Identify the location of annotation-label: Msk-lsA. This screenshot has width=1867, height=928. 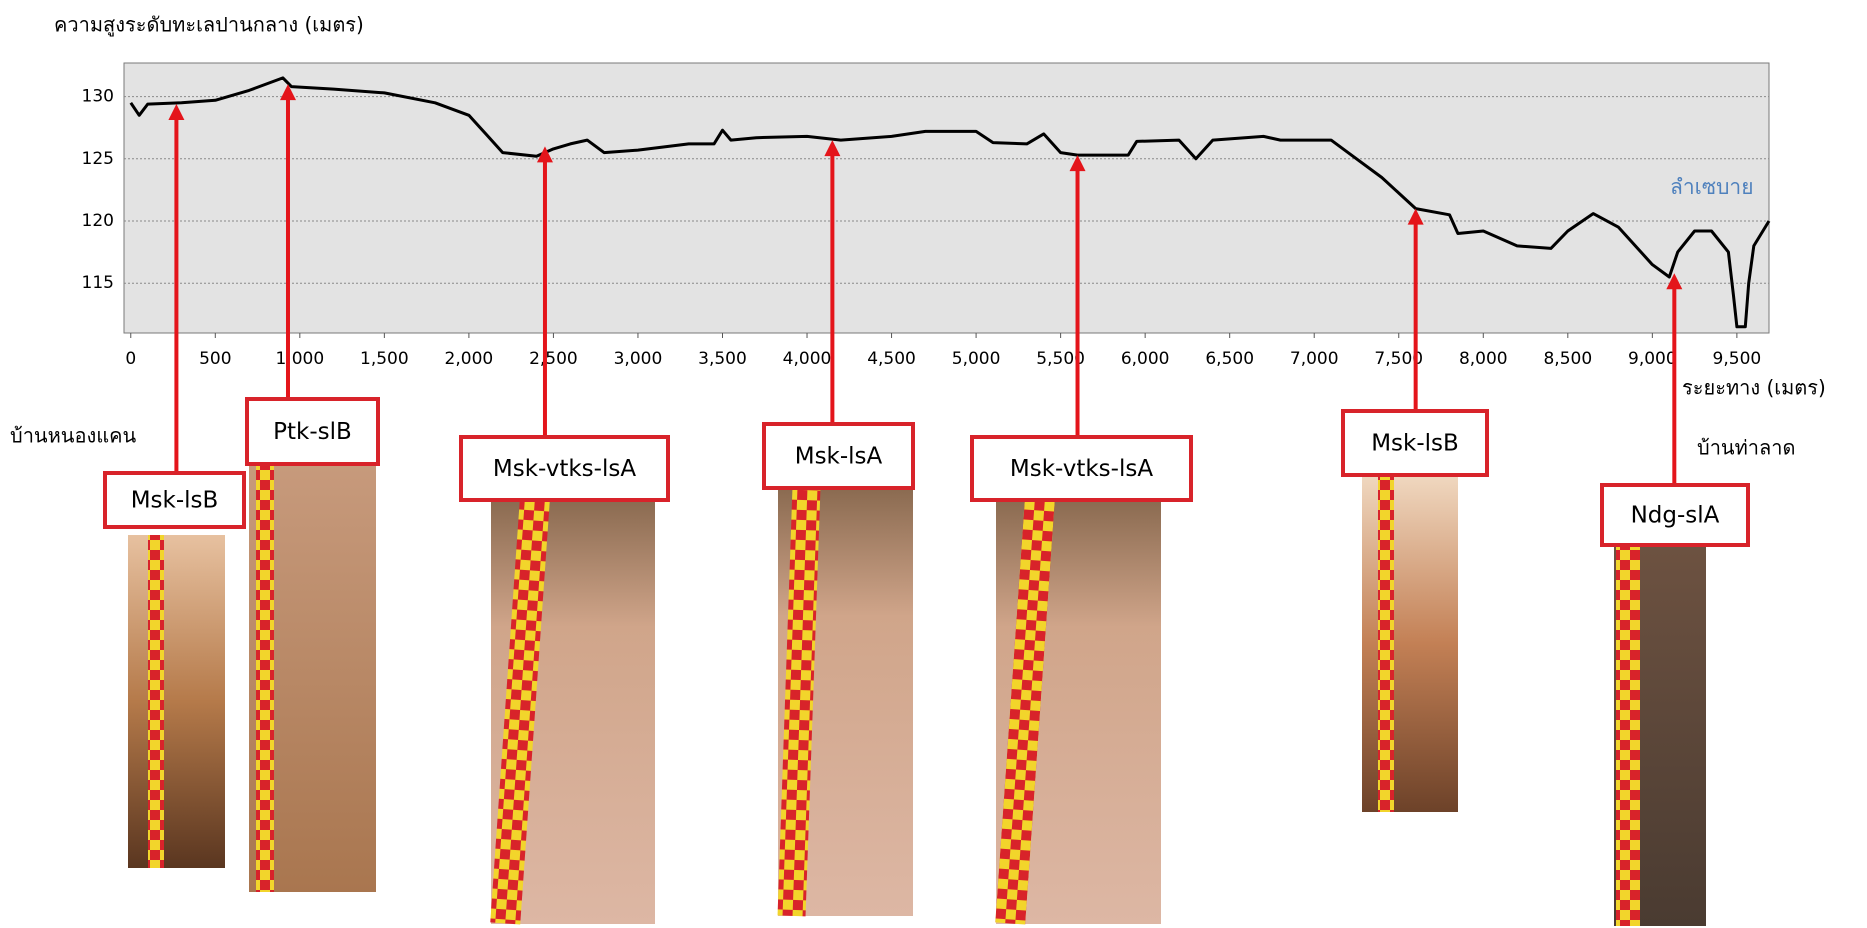
(839, 457).